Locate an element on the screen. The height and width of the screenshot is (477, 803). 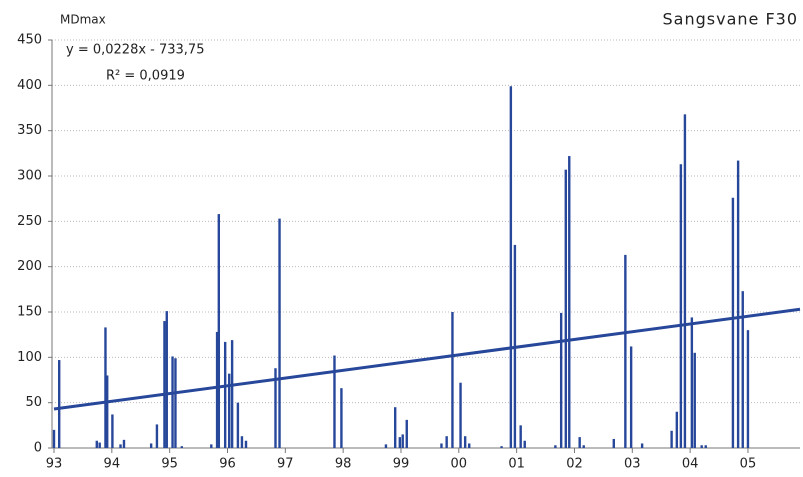
x-tick-label: 94 is located at coordinates (112, 464).